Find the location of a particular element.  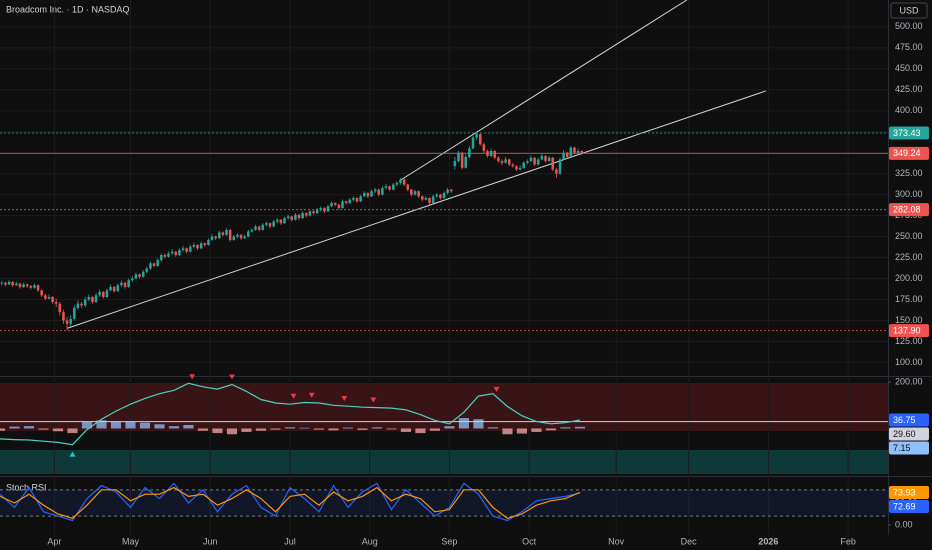

y-tick-label: 175.00 is located at coordinates (909, 299).